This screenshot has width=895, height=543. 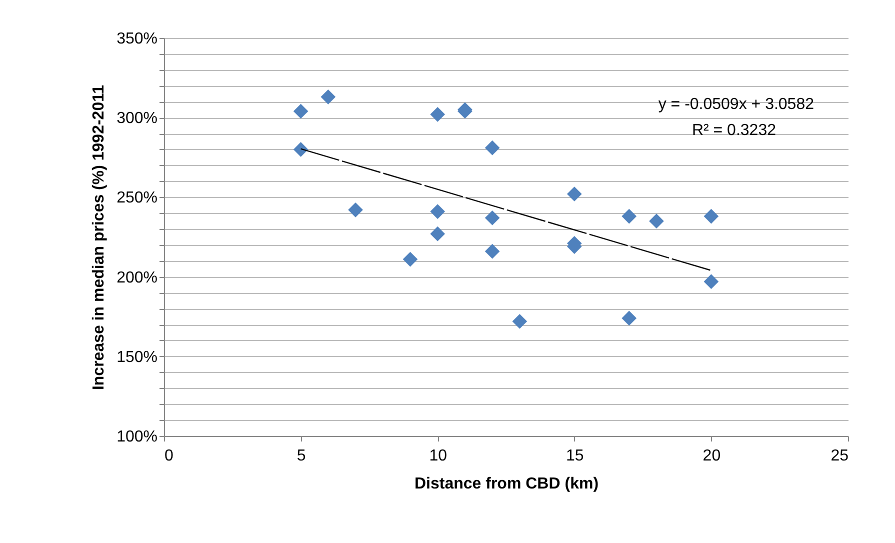 I want to click on x-axis-title: Distance from CBD (km), so click(x=506, y=484).